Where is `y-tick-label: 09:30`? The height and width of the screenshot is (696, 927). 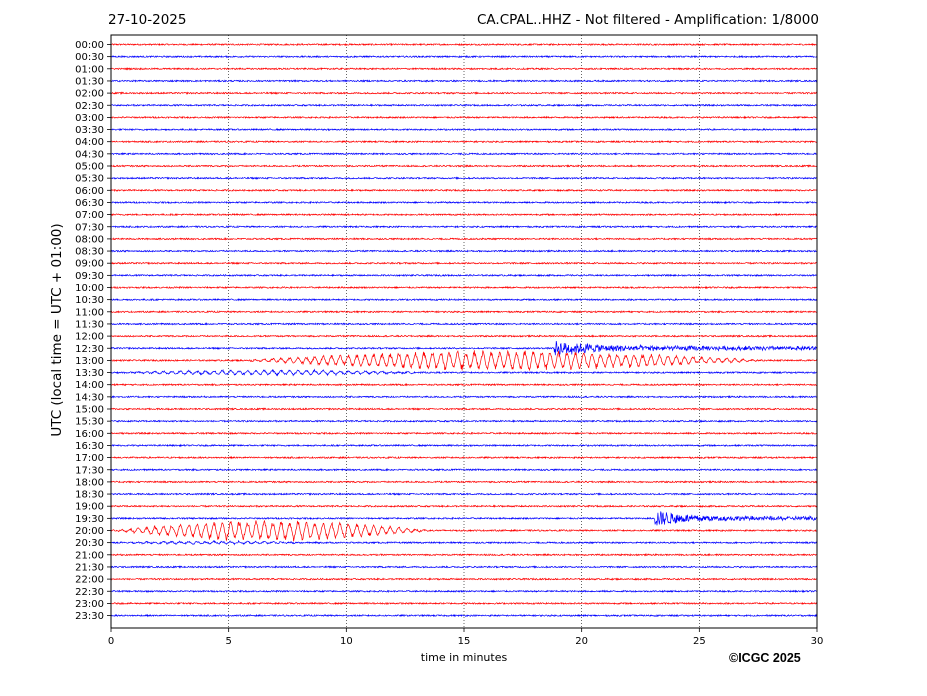 y-tick-label: 09:30 is located at coordinates (89, 276).